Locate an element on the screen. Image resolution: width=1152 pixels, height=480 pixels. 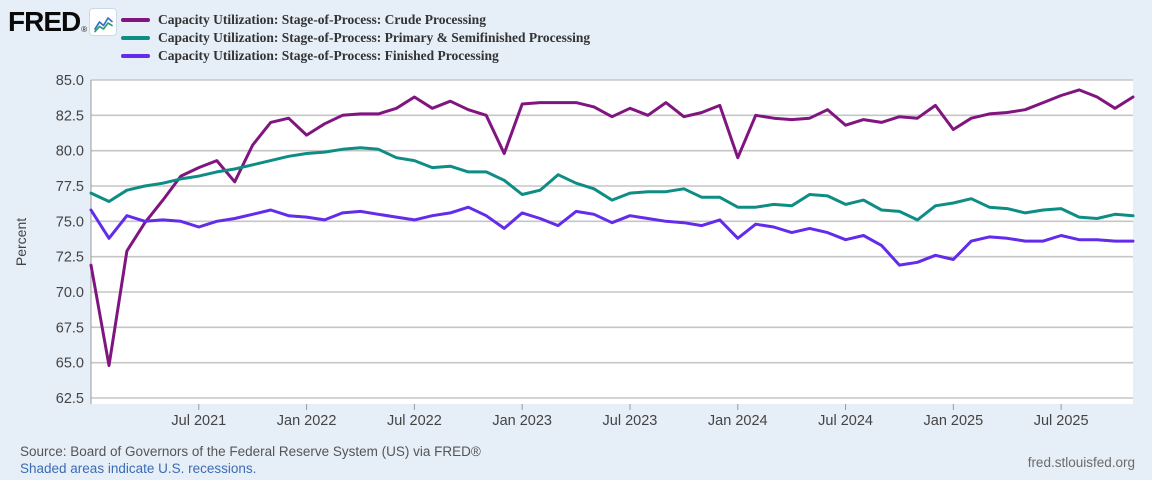
registered-trademark: ® is located at coordinates (84, 29).